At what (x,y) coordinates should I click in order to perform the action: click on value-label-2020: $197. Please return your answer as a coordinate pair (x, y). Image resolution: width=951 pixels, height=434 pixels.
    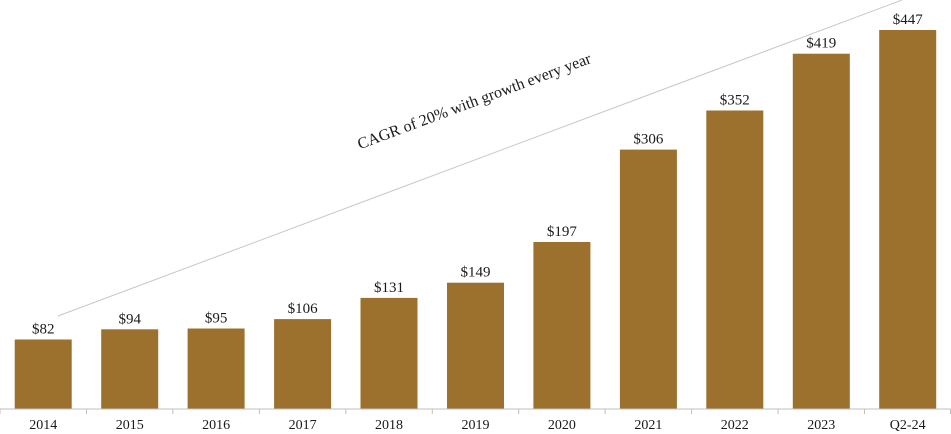
    Looking at the image, I should click on (562, 232).